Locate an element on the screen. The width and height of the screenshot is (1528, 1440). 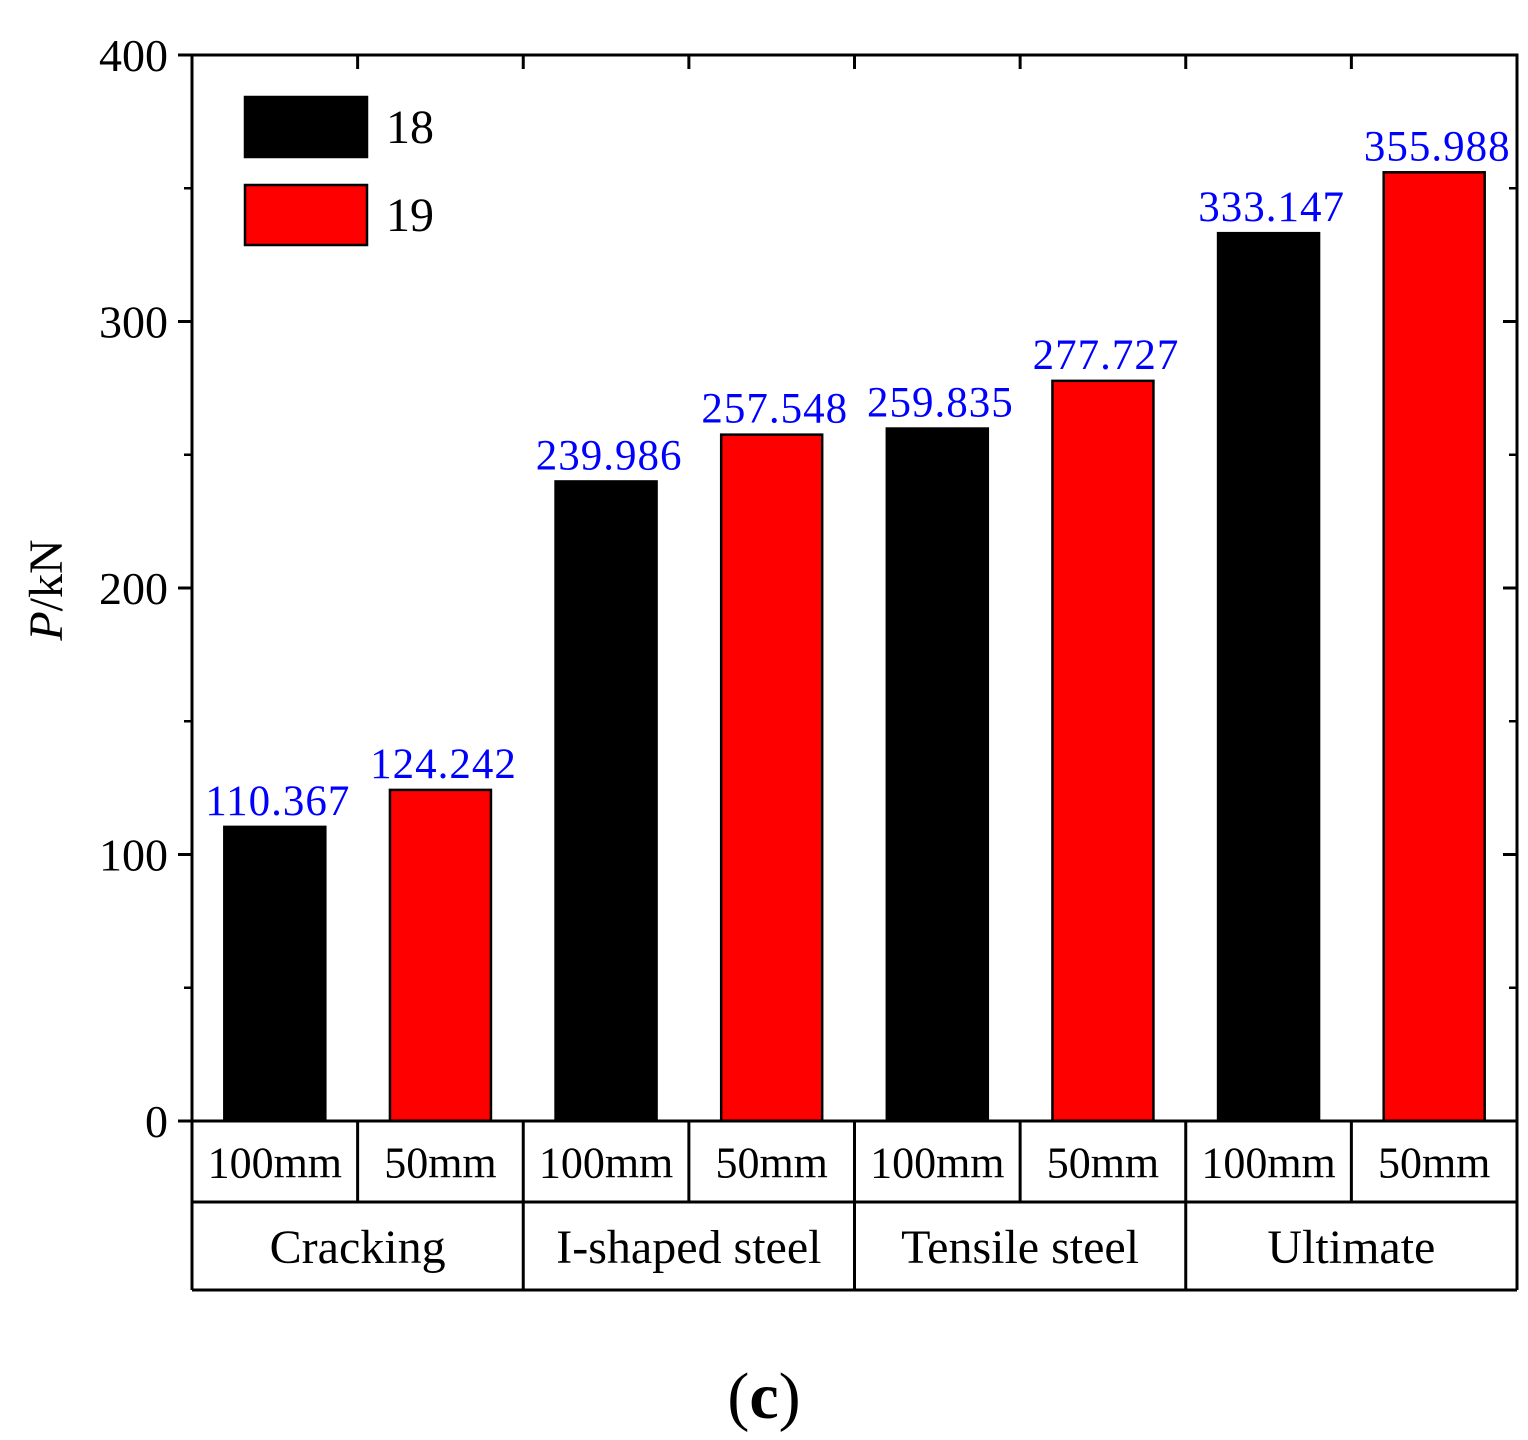
y-tick-label: 300 is located at coordinates (133, 322).